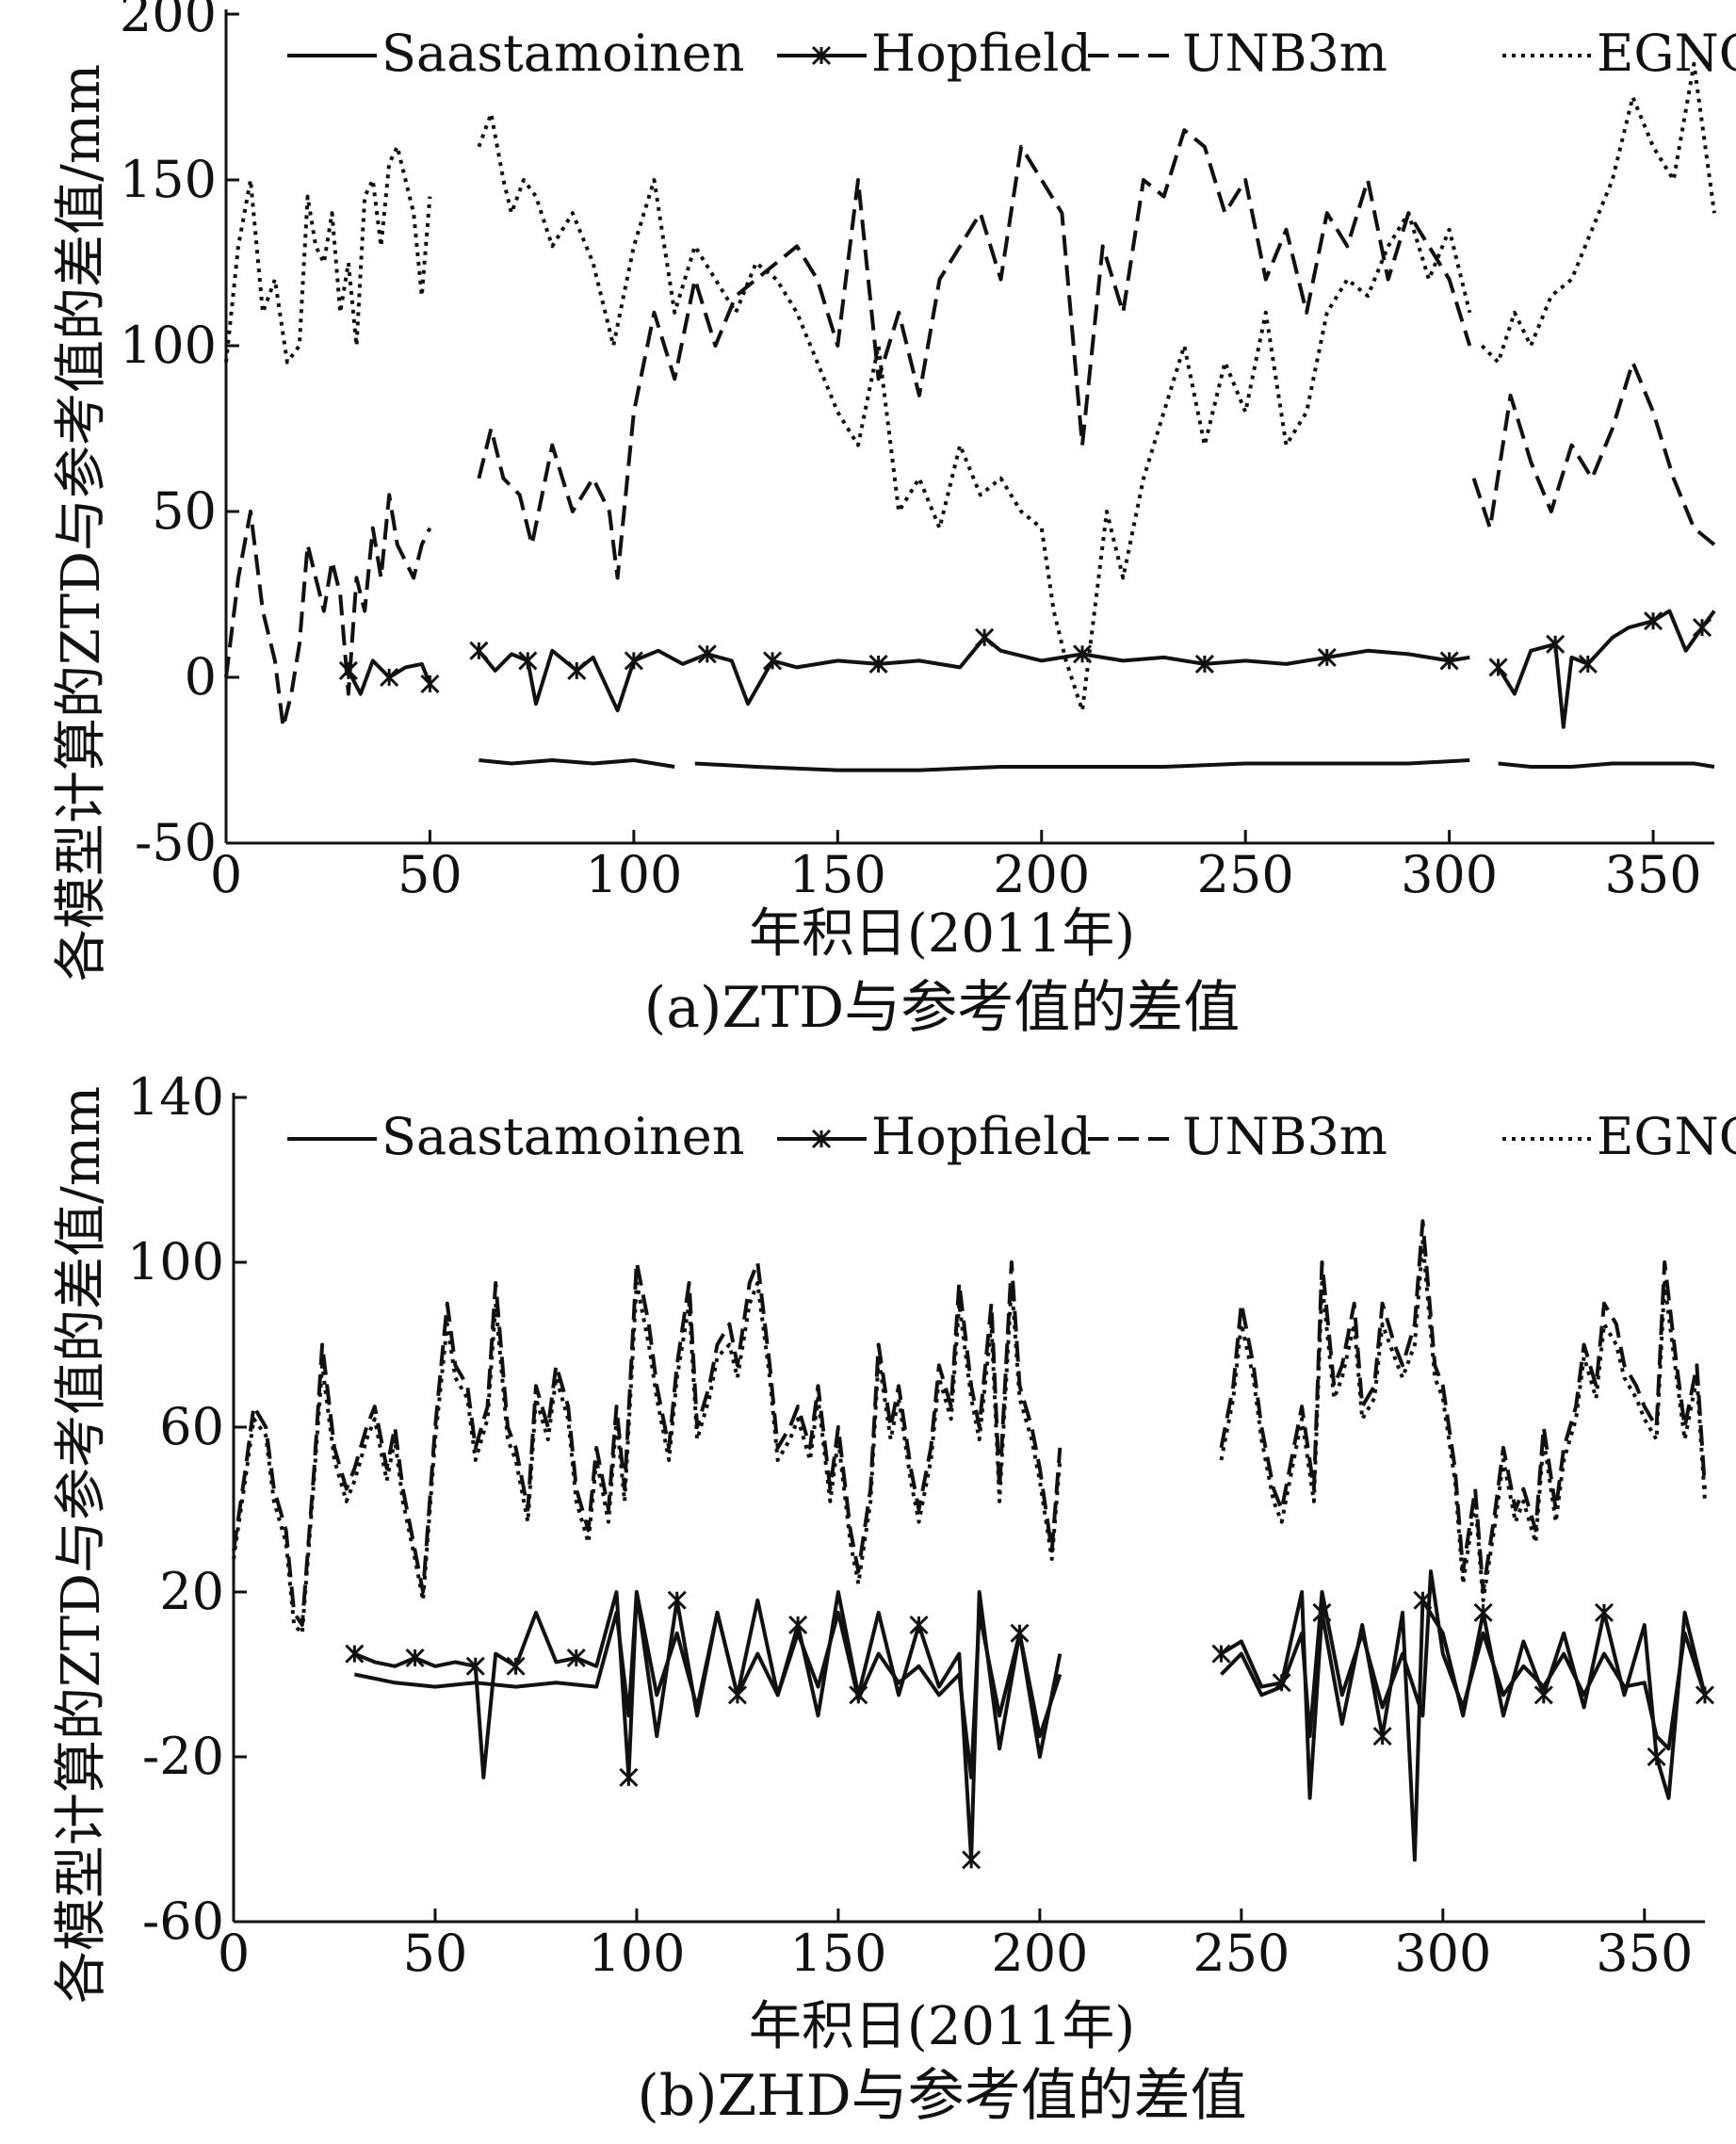 This screenshot has height=2144, width=1736. Describe the element at coordinates (183, 1921) in the screenshot. I see `y-tick-label: -60` at that location.